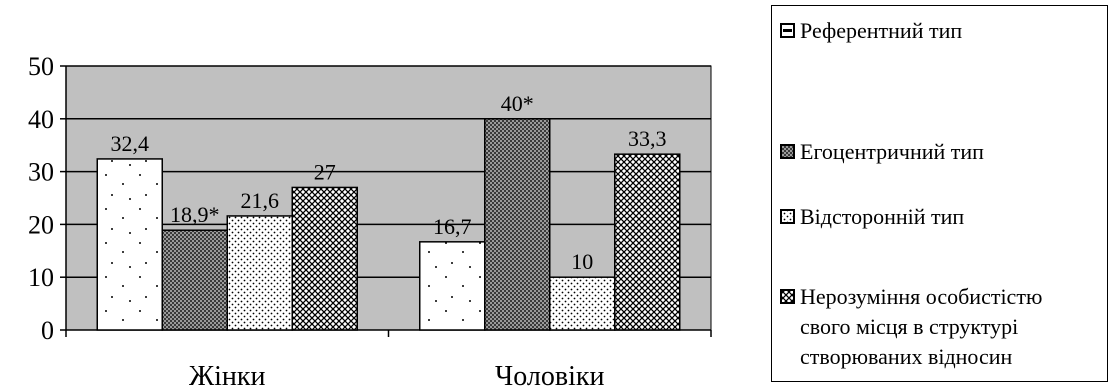 This screenshot has width=1116, height=389. What do you see at coordinates (41, 277) in the screenshot?
I see `y-tick-label: 10` at bounding box center [41, 277].